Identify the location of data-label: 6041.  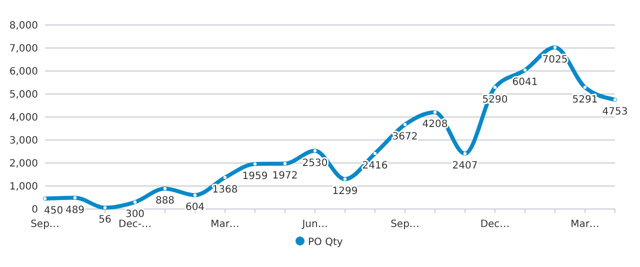
(525, 82).